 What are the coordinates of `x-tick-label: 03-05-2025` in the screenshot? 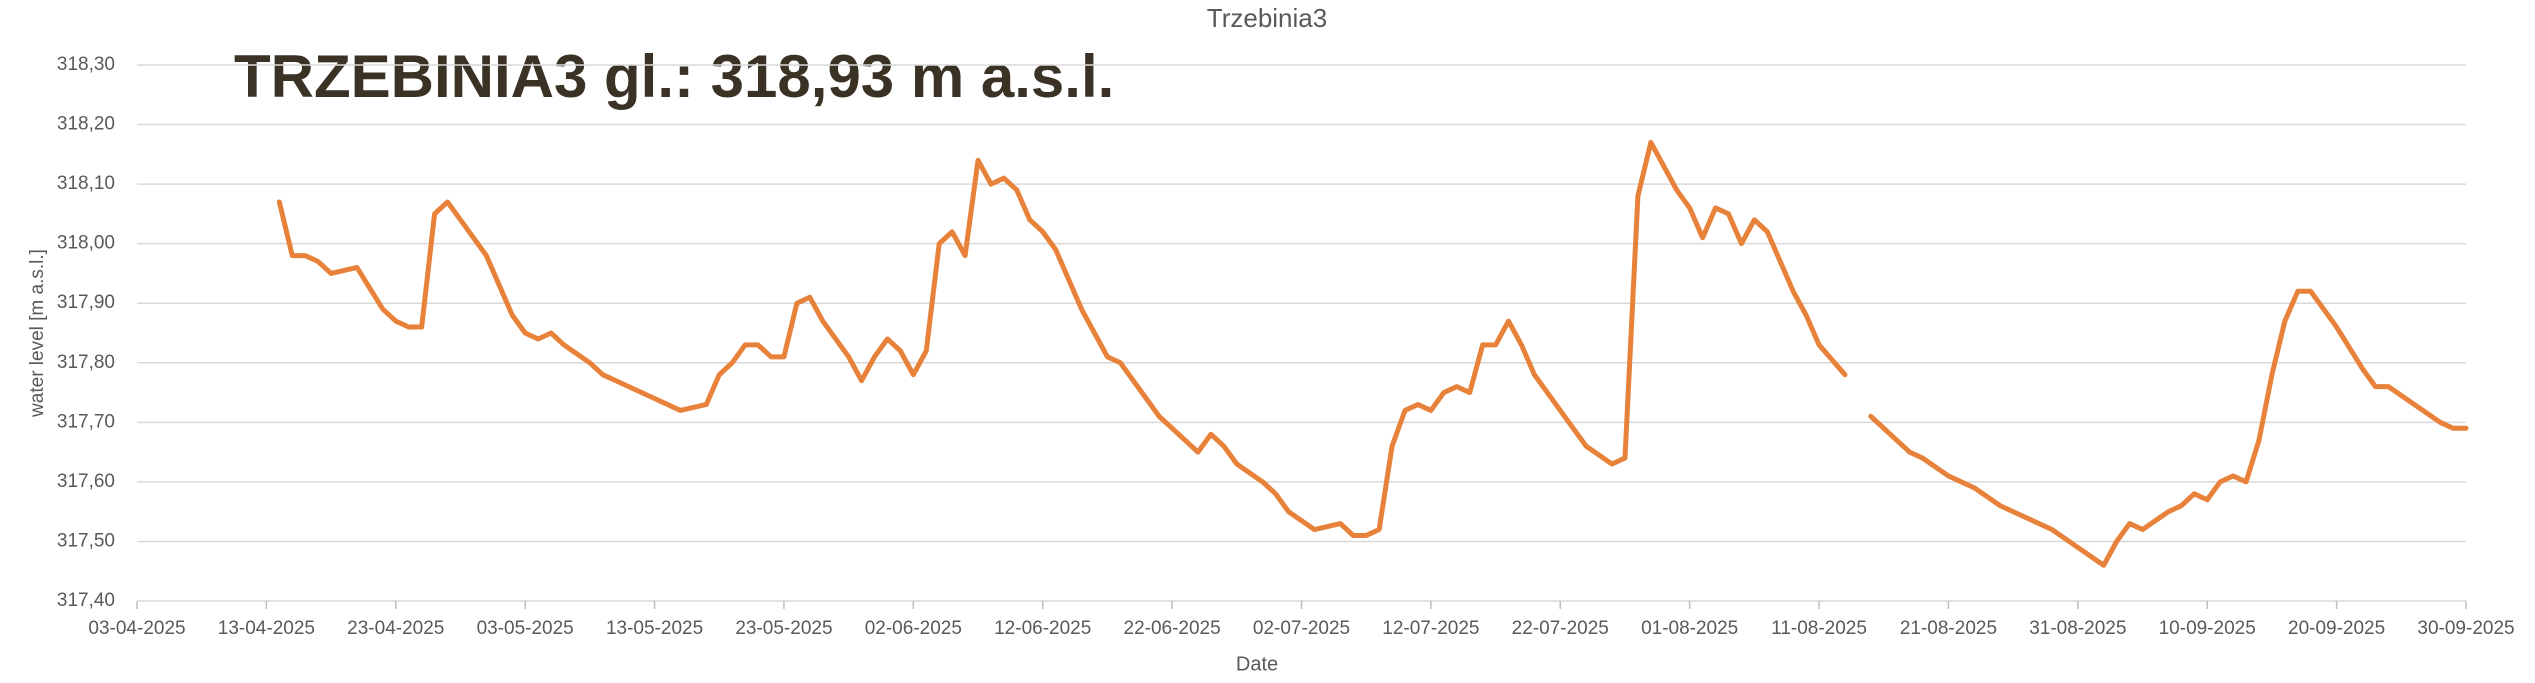 It's located at (525, 628).